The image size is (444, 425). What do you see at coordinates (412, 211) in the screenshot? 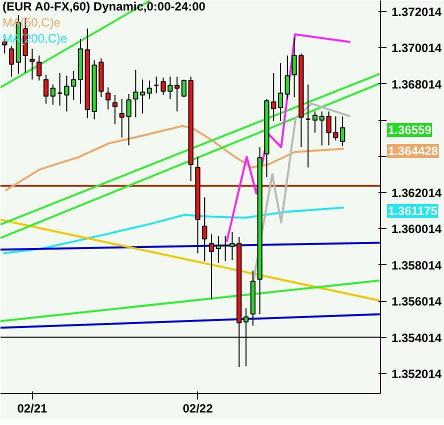
I see `price-tag: 1.361175` at bounding box center [412, 211].